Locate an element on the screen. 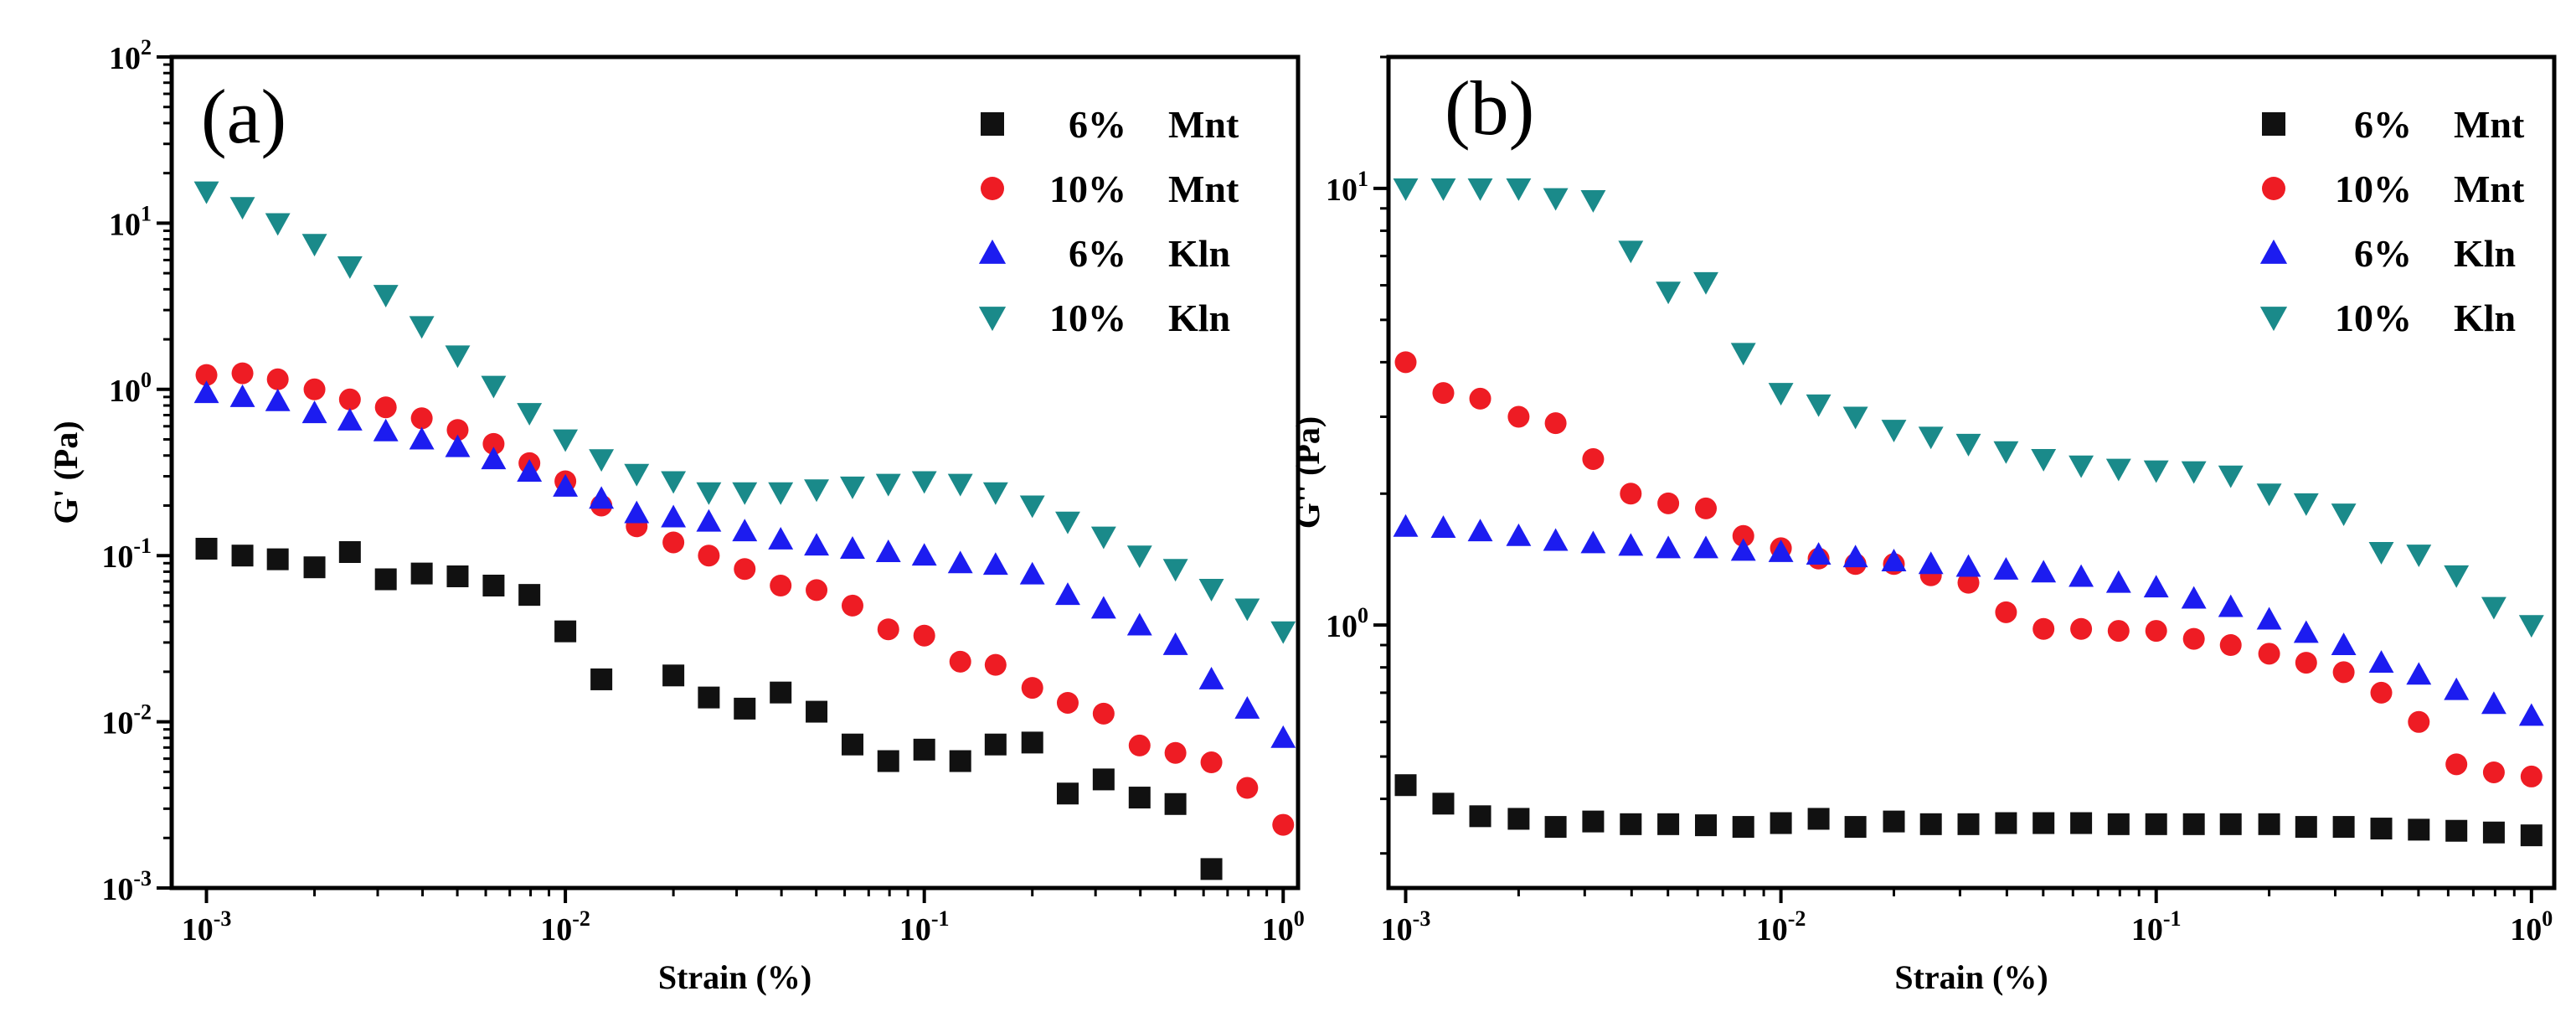 This screenshot has height=1017, width=2576. x-tick-label: 10⁰ is located at coordinates (2531, 927).